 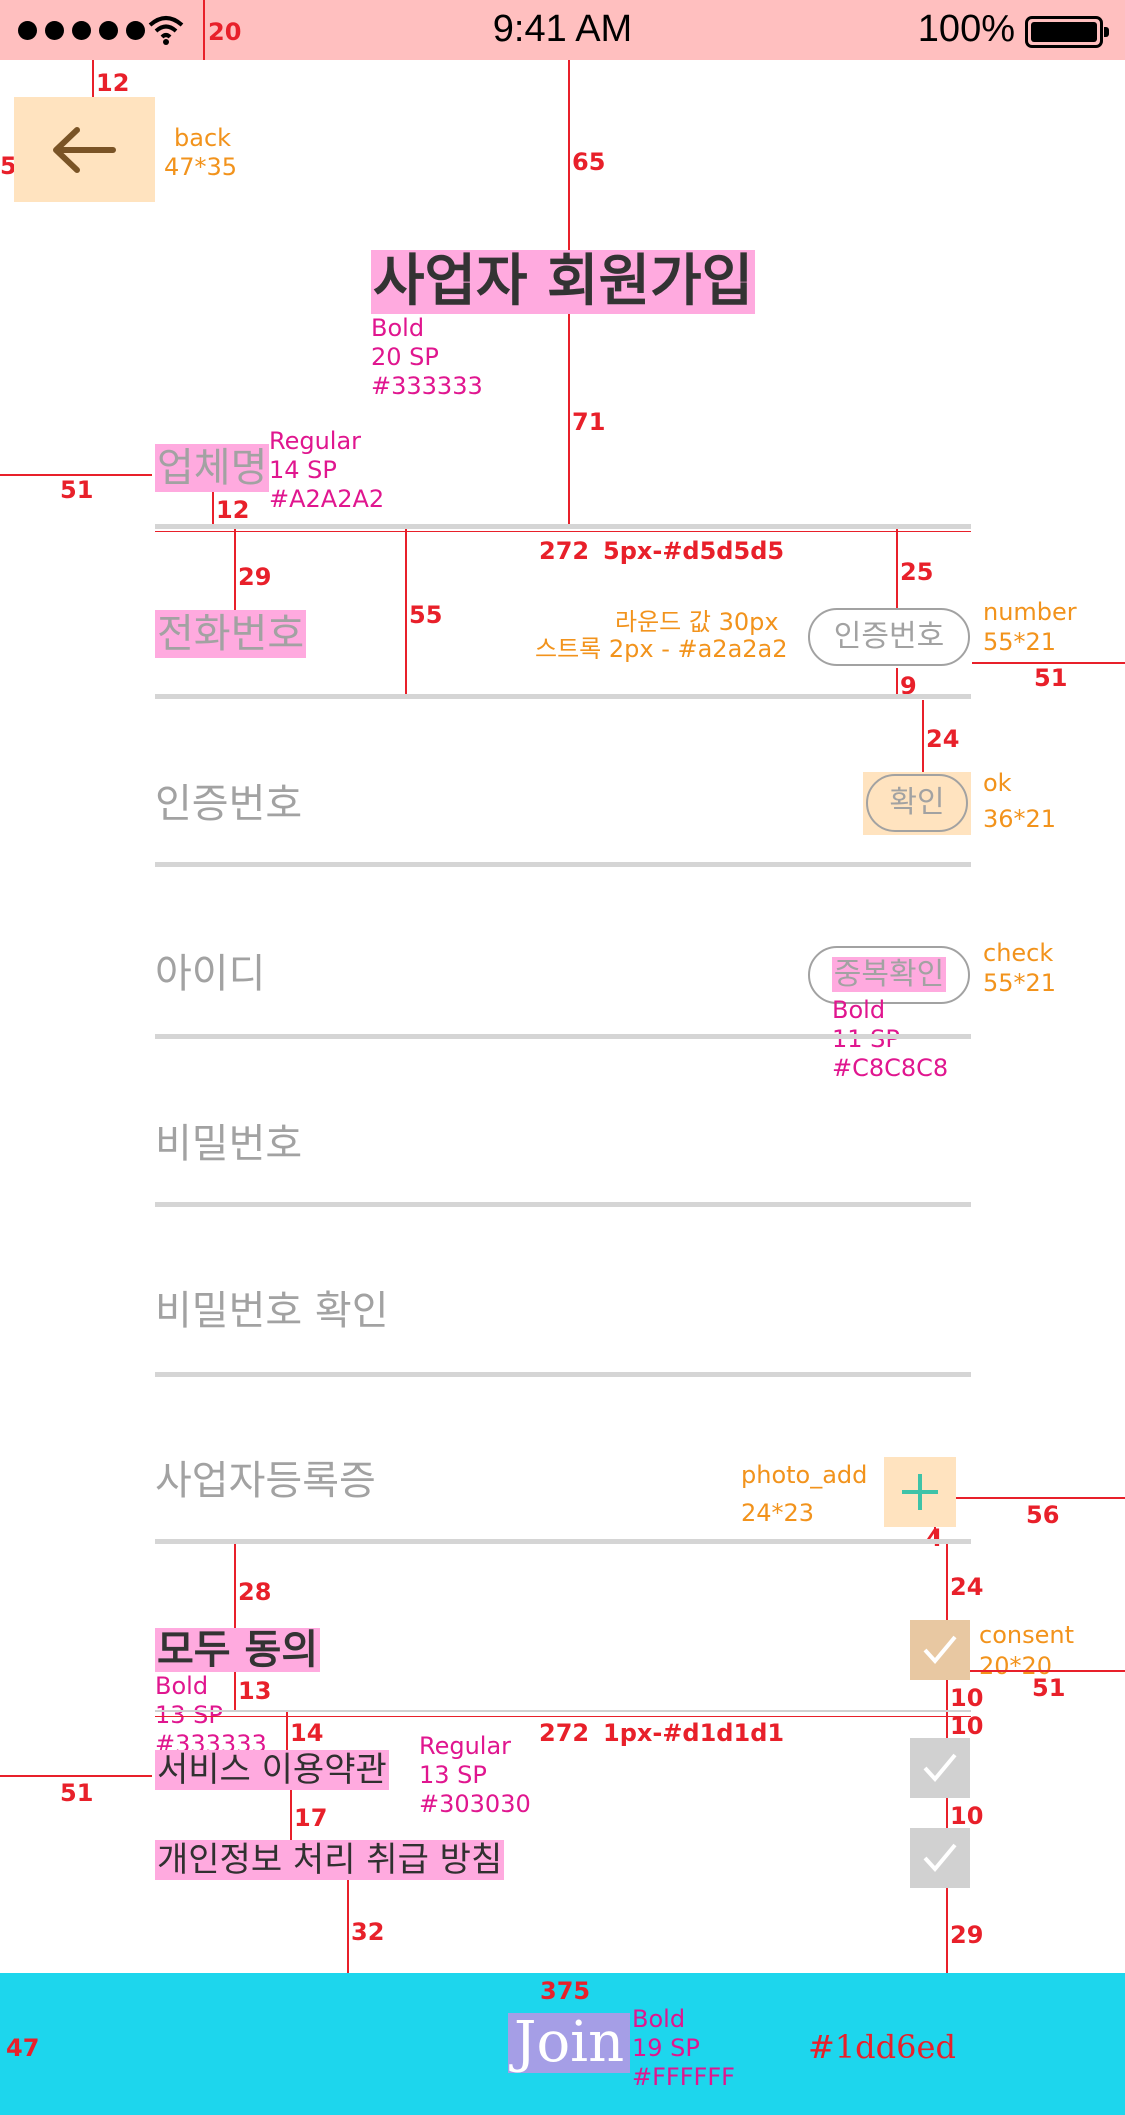 I want to click on number-annotation-name: number, so click(x=1030, y=612).